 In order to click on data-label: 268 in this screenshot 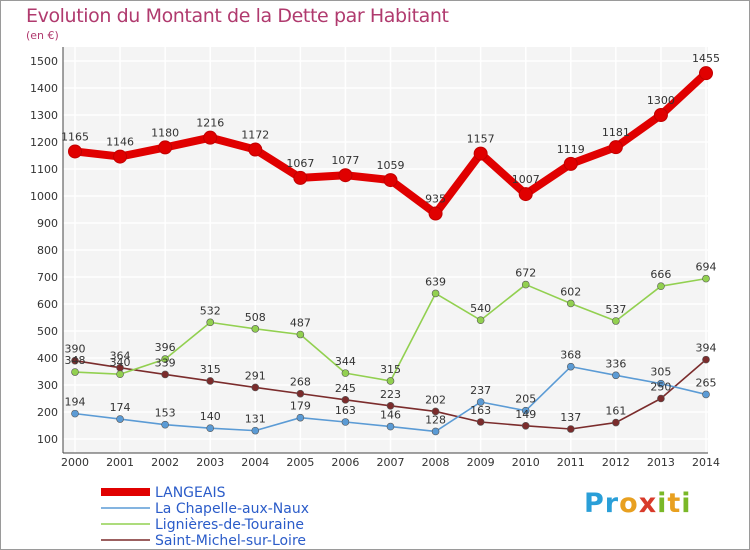, I will do `click(300, 382)`.